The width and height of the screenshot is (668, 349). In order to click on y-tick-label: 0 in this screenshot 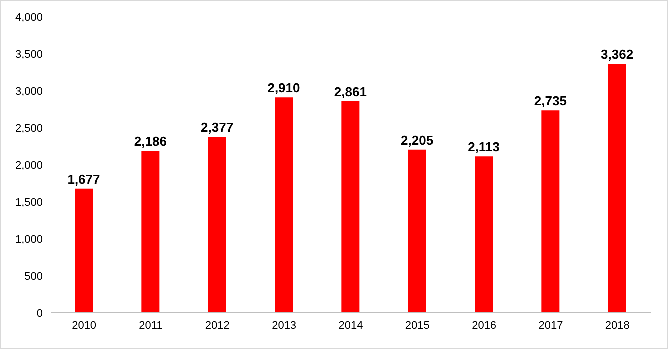, I will do `click(39, 314)`.